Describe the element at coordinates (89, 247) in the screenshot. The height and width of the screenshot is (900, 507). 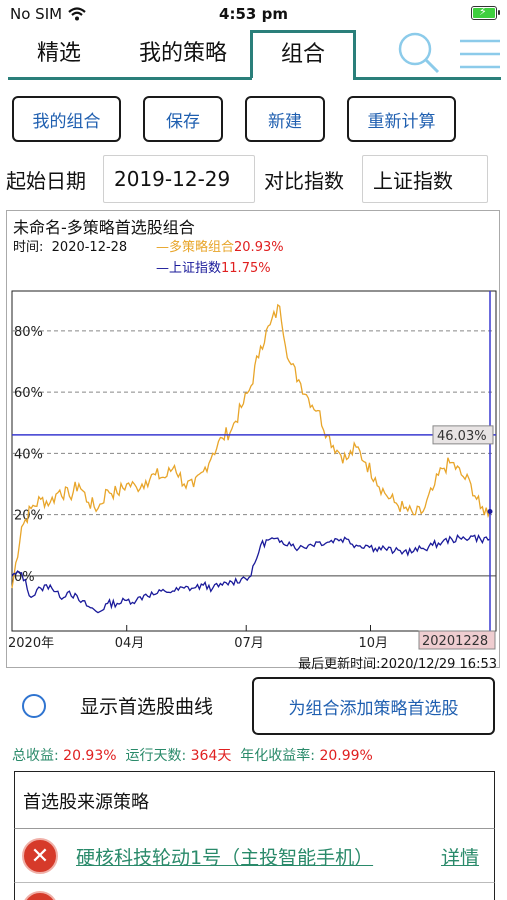
I see `chart-time-value: 2020-12-28` at that location.